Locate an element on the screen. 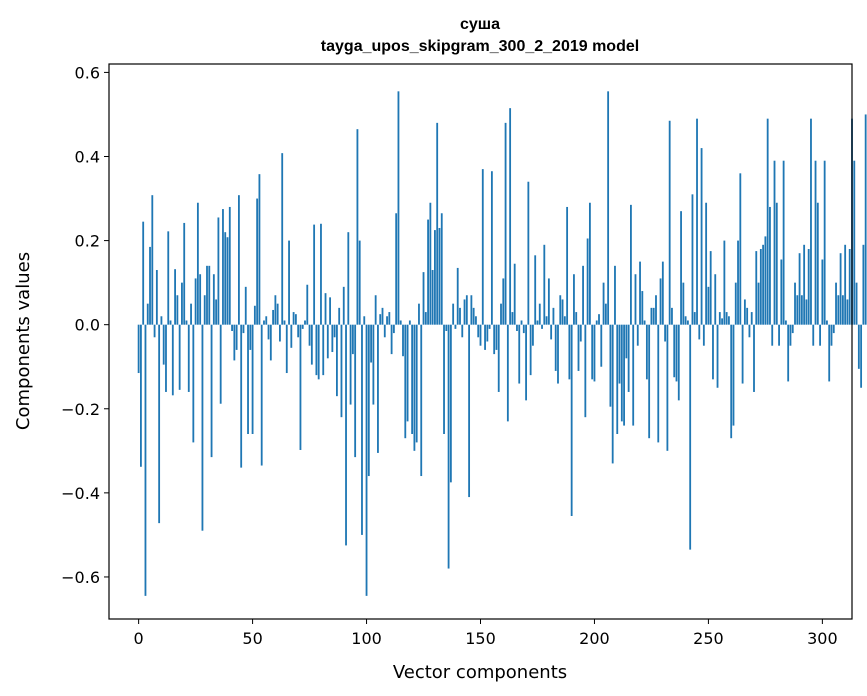 The width and height of the screenshot is (867, 696). y-tick-label: −0.6 is located at coordinates (80, 577).